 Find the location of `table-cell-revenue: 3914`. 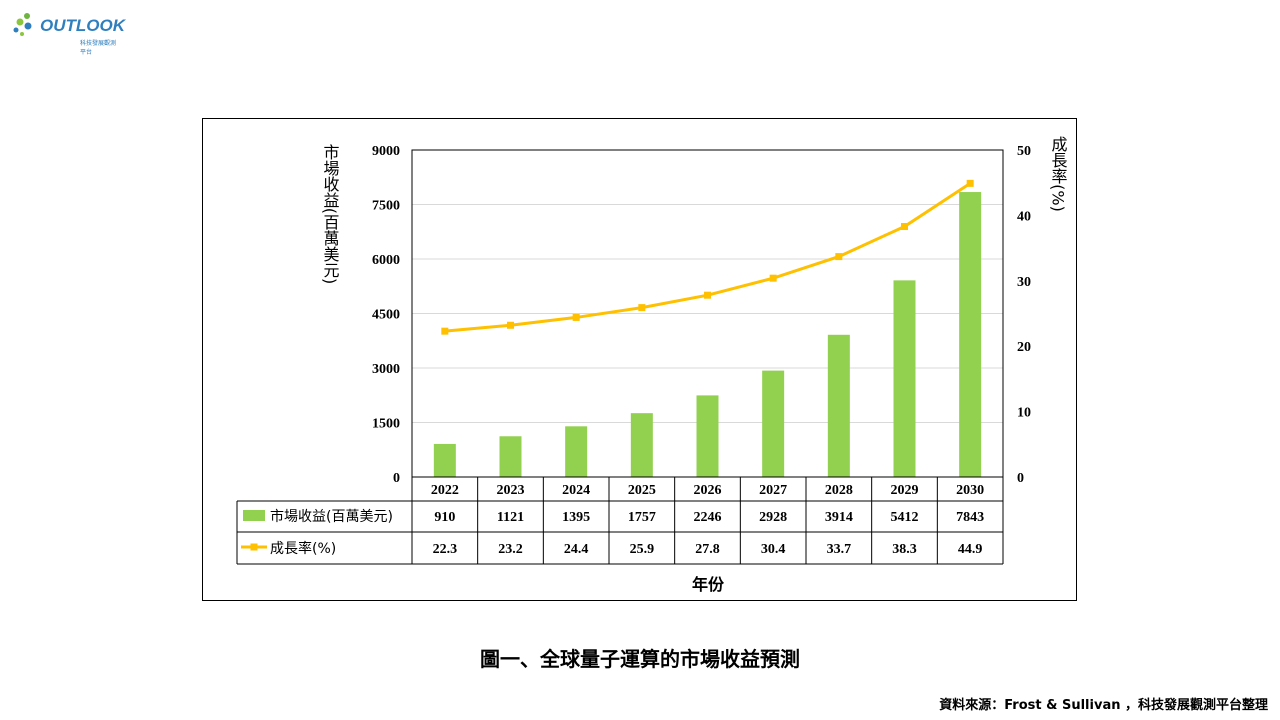

table-cell-revenue: 3914 is located at coordinates (839, 517).